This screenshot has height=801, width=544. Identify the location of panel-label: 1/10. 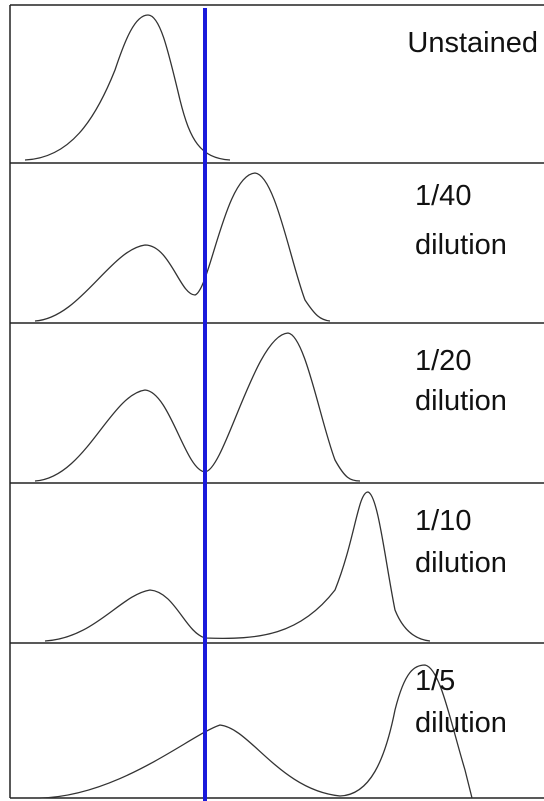
(443, 521).